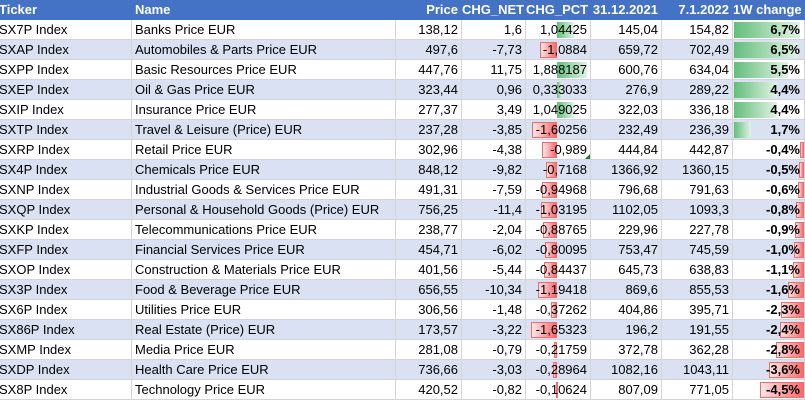 Image resolution: width=805 pixels, height=401 pixels. Describe the element at coordinates (626, 170) in the screenshot. I see `prev-close-cell: 1366,92` at that location.